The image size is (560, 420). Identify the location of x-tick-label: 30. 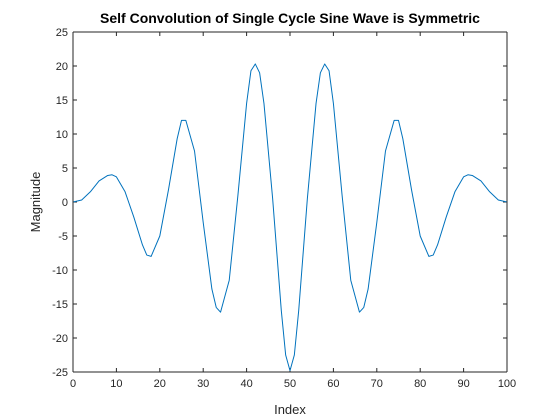
(203, 384).